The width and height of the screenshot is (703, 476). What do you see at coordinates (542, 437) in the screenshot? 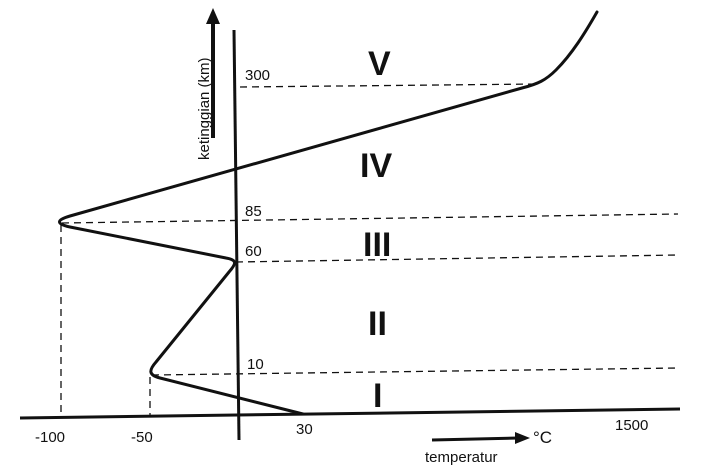
I see `x-axis-unit: °C` at bounding box center [542, 437].